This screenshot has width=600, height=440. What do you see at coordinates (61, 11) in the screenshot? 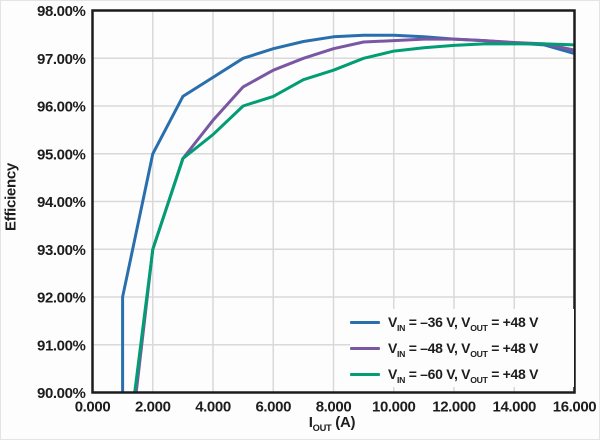
I see `y-tick-label: 98.00%` at bounding box center [61, 11].